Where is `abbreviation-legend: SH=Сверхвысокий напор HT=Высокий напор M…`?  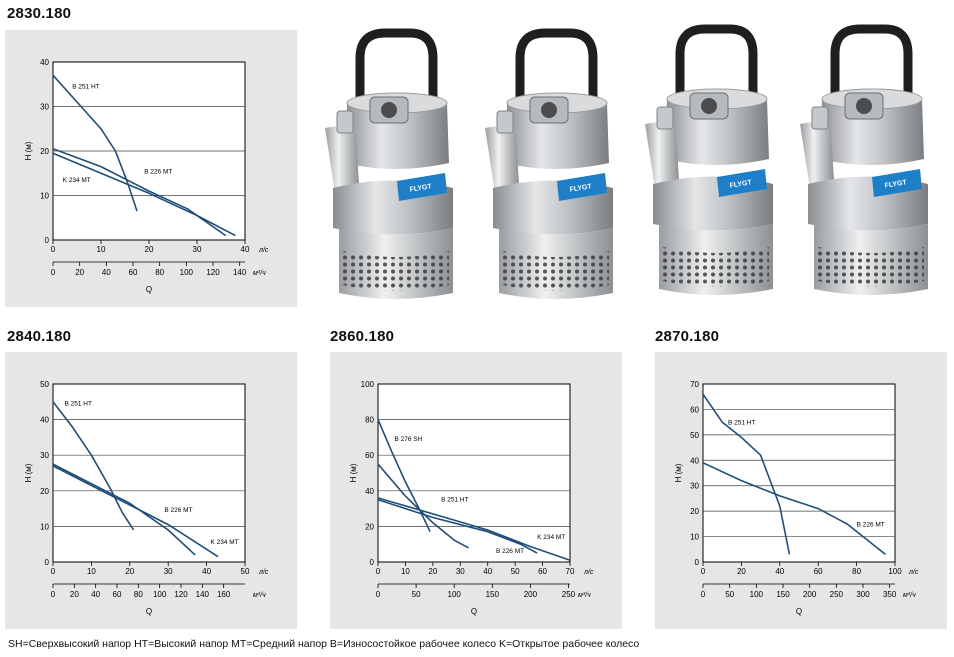
abbreviation-legend: SH=Сверхвысокий напор HT=Высокий напор M… is located at coordinates (324, 644).